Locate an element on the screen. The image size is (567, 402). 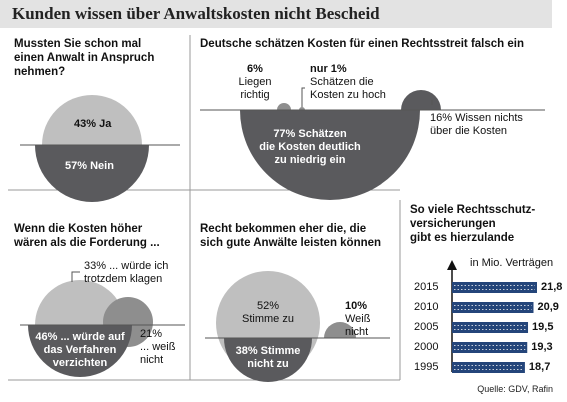
bar-axis-arrow is located at coordinates (452, 265).